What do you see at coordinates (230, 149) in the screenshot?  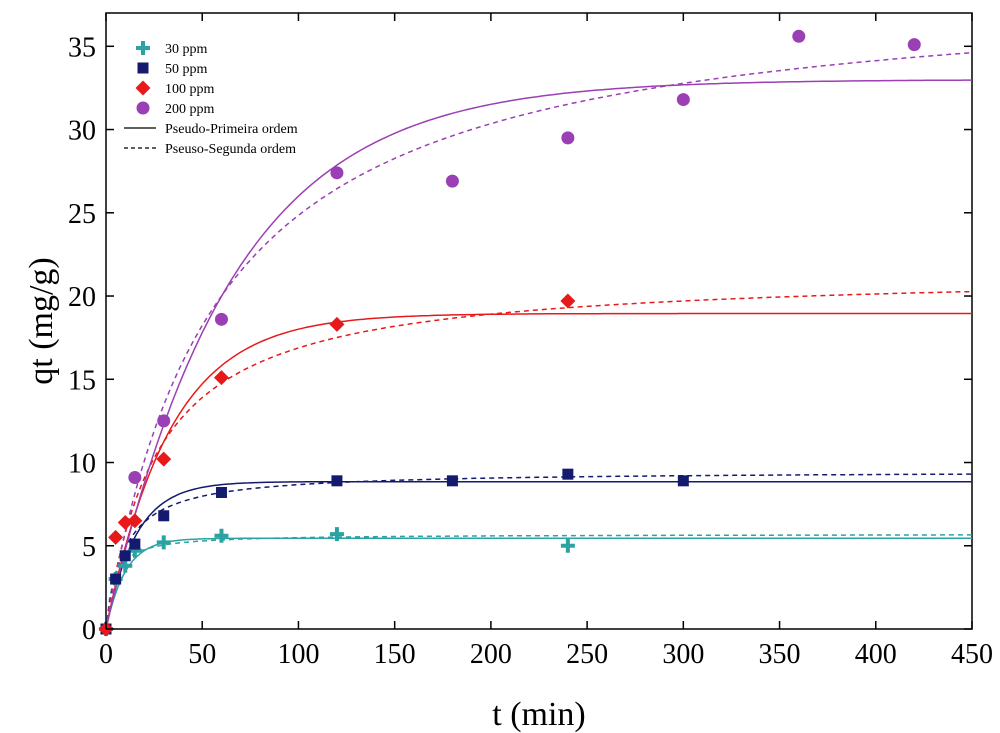 I see `legend-label: Pseuso-Segunda ordem` at bounding box center [230, 149].